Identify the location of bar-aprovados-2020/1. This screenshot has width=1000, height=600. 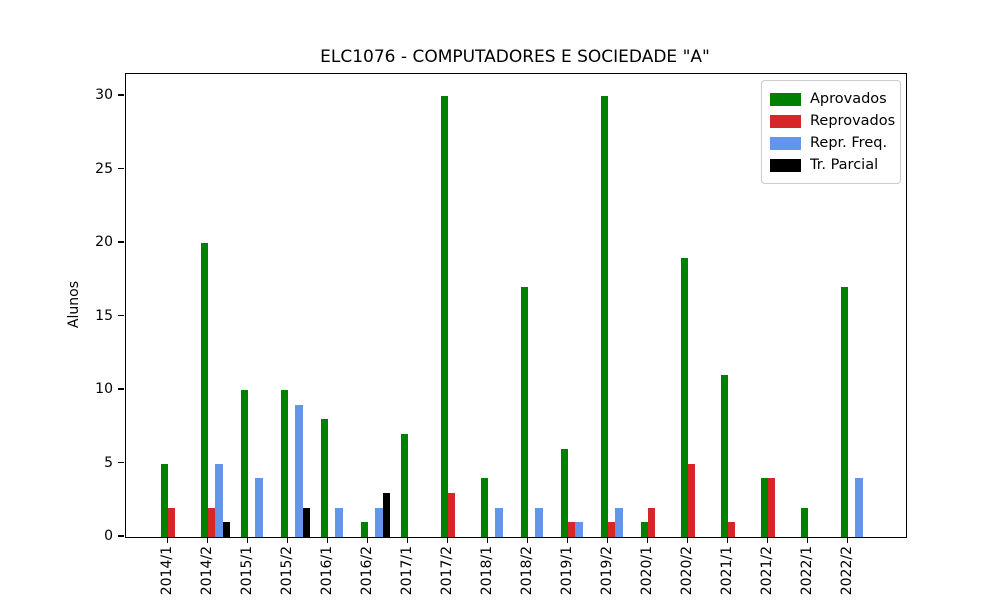
(644, 529).